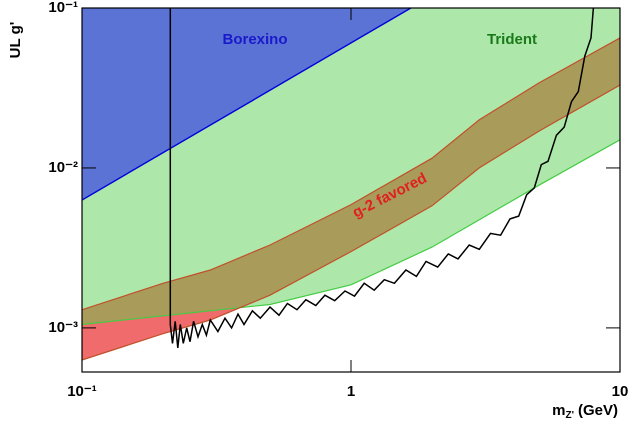 Image resolution: width=636 pixels, height=425 pixels. What do you see at coordinates (82, 391) in the screenshot?
I see `x-tick-label: 10⁻¹` at bounding box center [82, 391].